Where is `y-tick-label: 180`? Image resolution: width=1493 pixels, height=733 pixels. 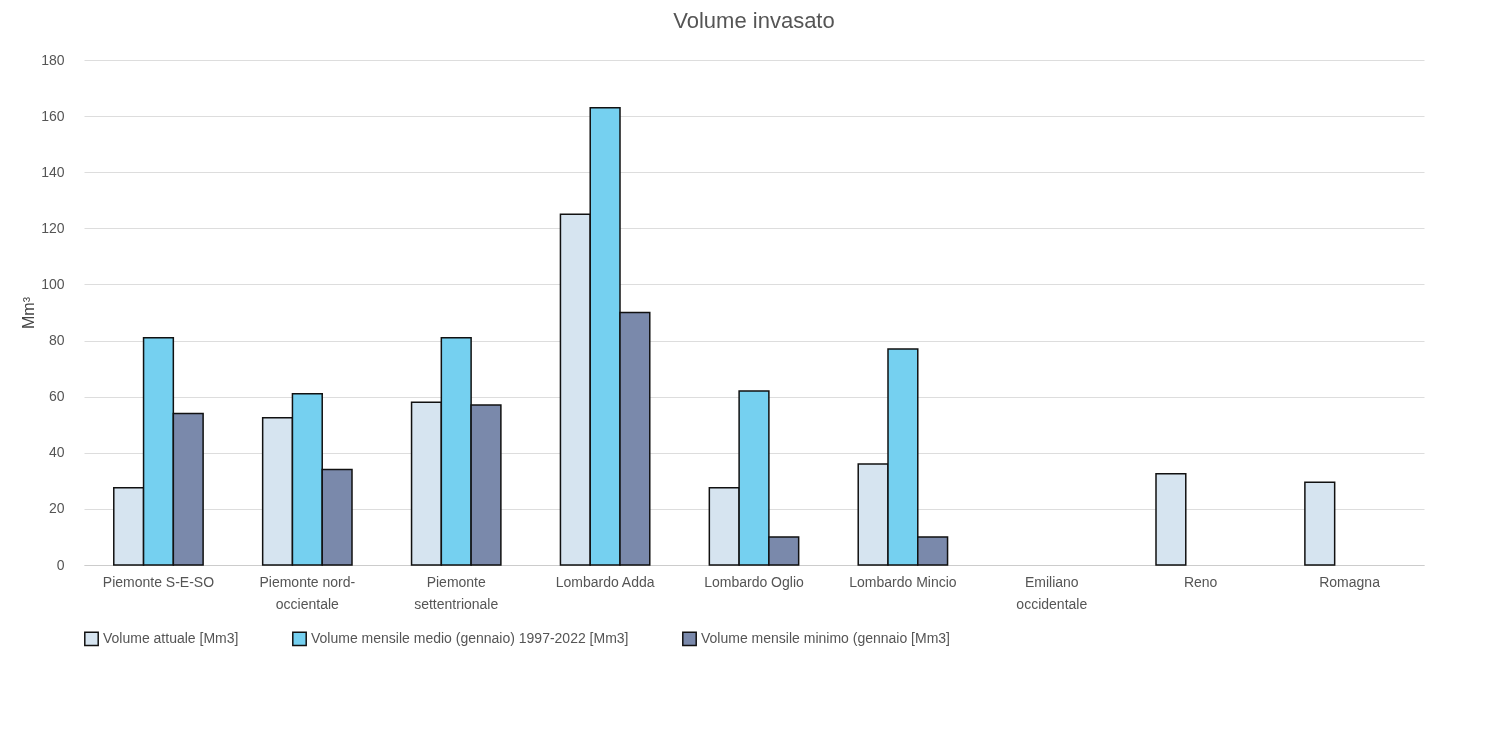
y-tick-label: 180 is located at coordinates (53, 59).